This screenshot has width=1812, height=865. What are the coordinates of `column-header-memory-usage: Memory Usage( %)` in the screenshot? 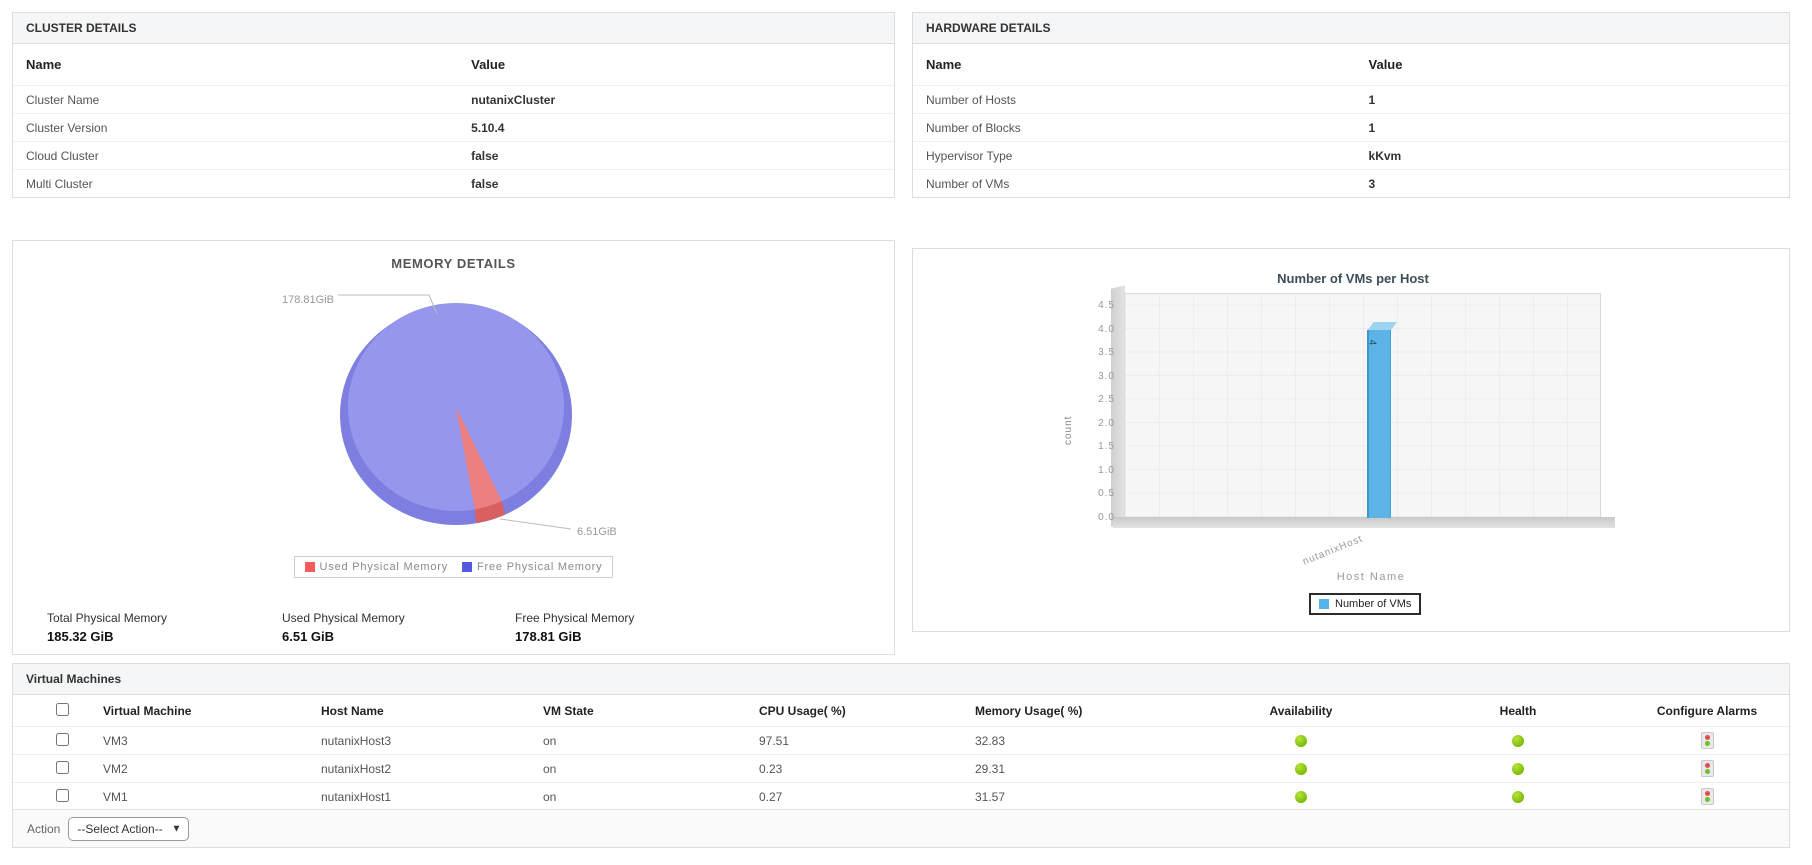 It's located at (1029, 710).